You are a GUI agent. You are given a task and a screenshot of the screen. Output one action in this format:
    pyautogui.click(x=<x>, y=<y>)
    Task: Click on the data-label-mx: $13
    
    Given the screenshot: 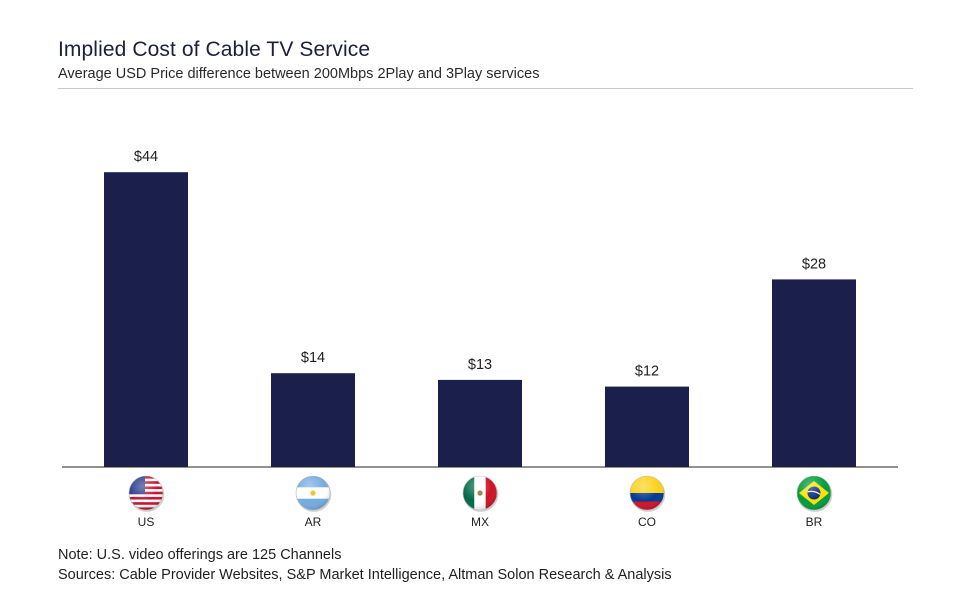 What is the action you would take?
    pyautogui.click(x=480, y=365)
    